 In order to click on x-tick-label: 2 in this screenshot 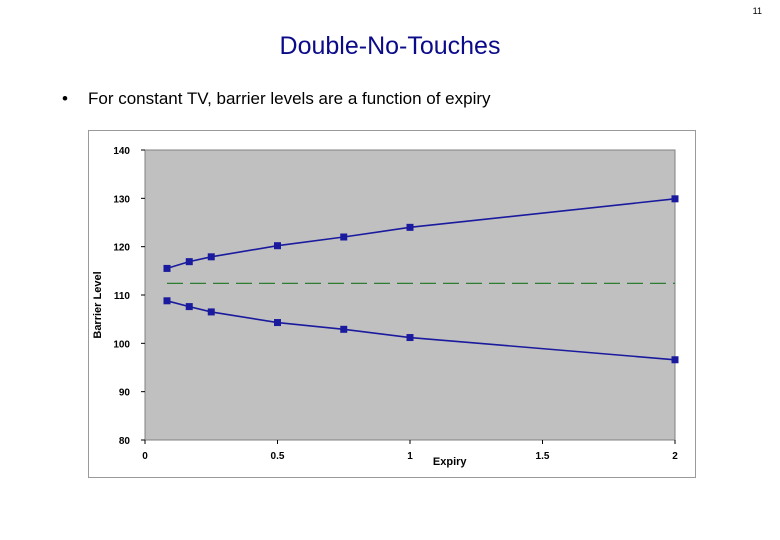, I will do `click(675, 456)`.